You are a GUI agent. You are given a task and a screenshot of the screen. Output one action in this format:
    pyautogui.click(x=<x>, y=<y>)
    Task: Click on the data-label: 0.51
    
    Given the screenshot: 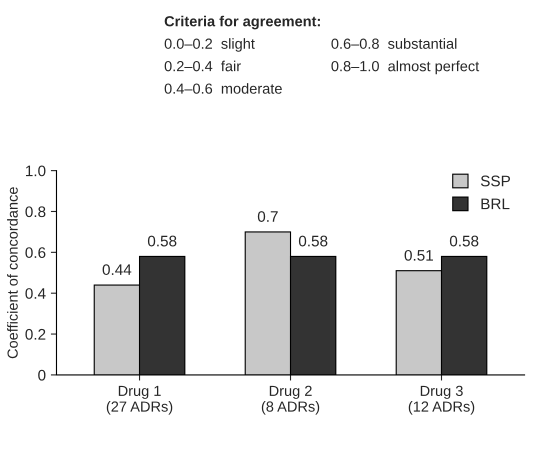 What is the action you would take?
    pyautogui.click(x=418, y=255)
    